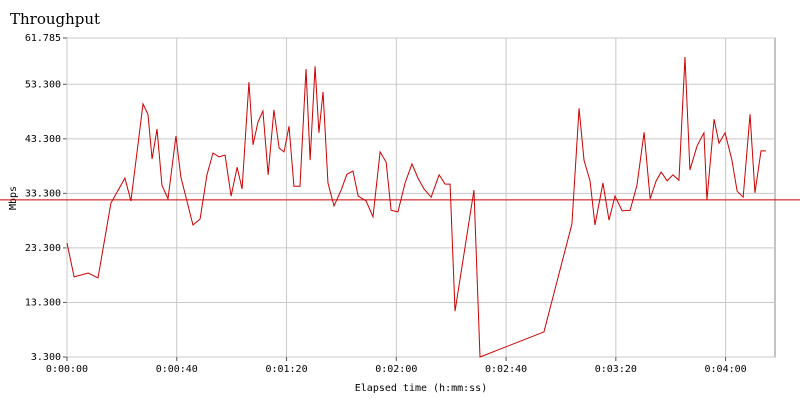 The image size is (800, 400). What do you see at coordinates (43, 193) in the screenshot?
I see `y-tick-label: 33.300` at bounding box center [43, 193].